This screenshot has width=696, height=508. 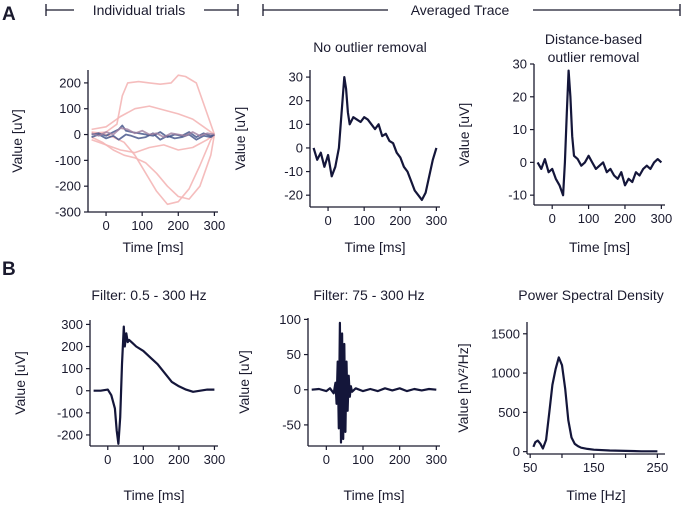 What do you see at coordinates (293, 195) in the screenshot?
I see `y-tick-label: -20` at bounding box center [293, 195].